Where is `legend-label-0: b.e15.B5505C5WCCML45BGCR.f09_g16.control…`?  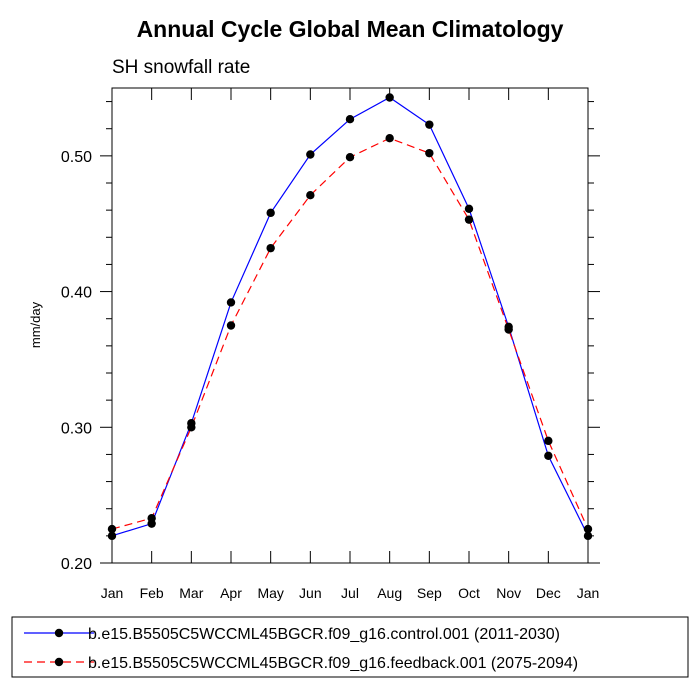
legend-label-0: b.e15.B5505C5WCCML45BGCR.f09_g16.control… is located at coordinates (324, 634).